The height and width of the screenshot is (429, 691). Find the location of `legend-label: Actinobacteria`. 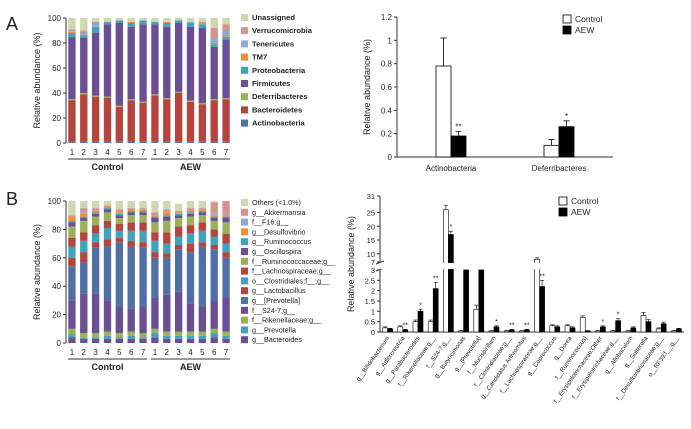

legend-label: Actinobacteria is located at coordinates (279, 123).